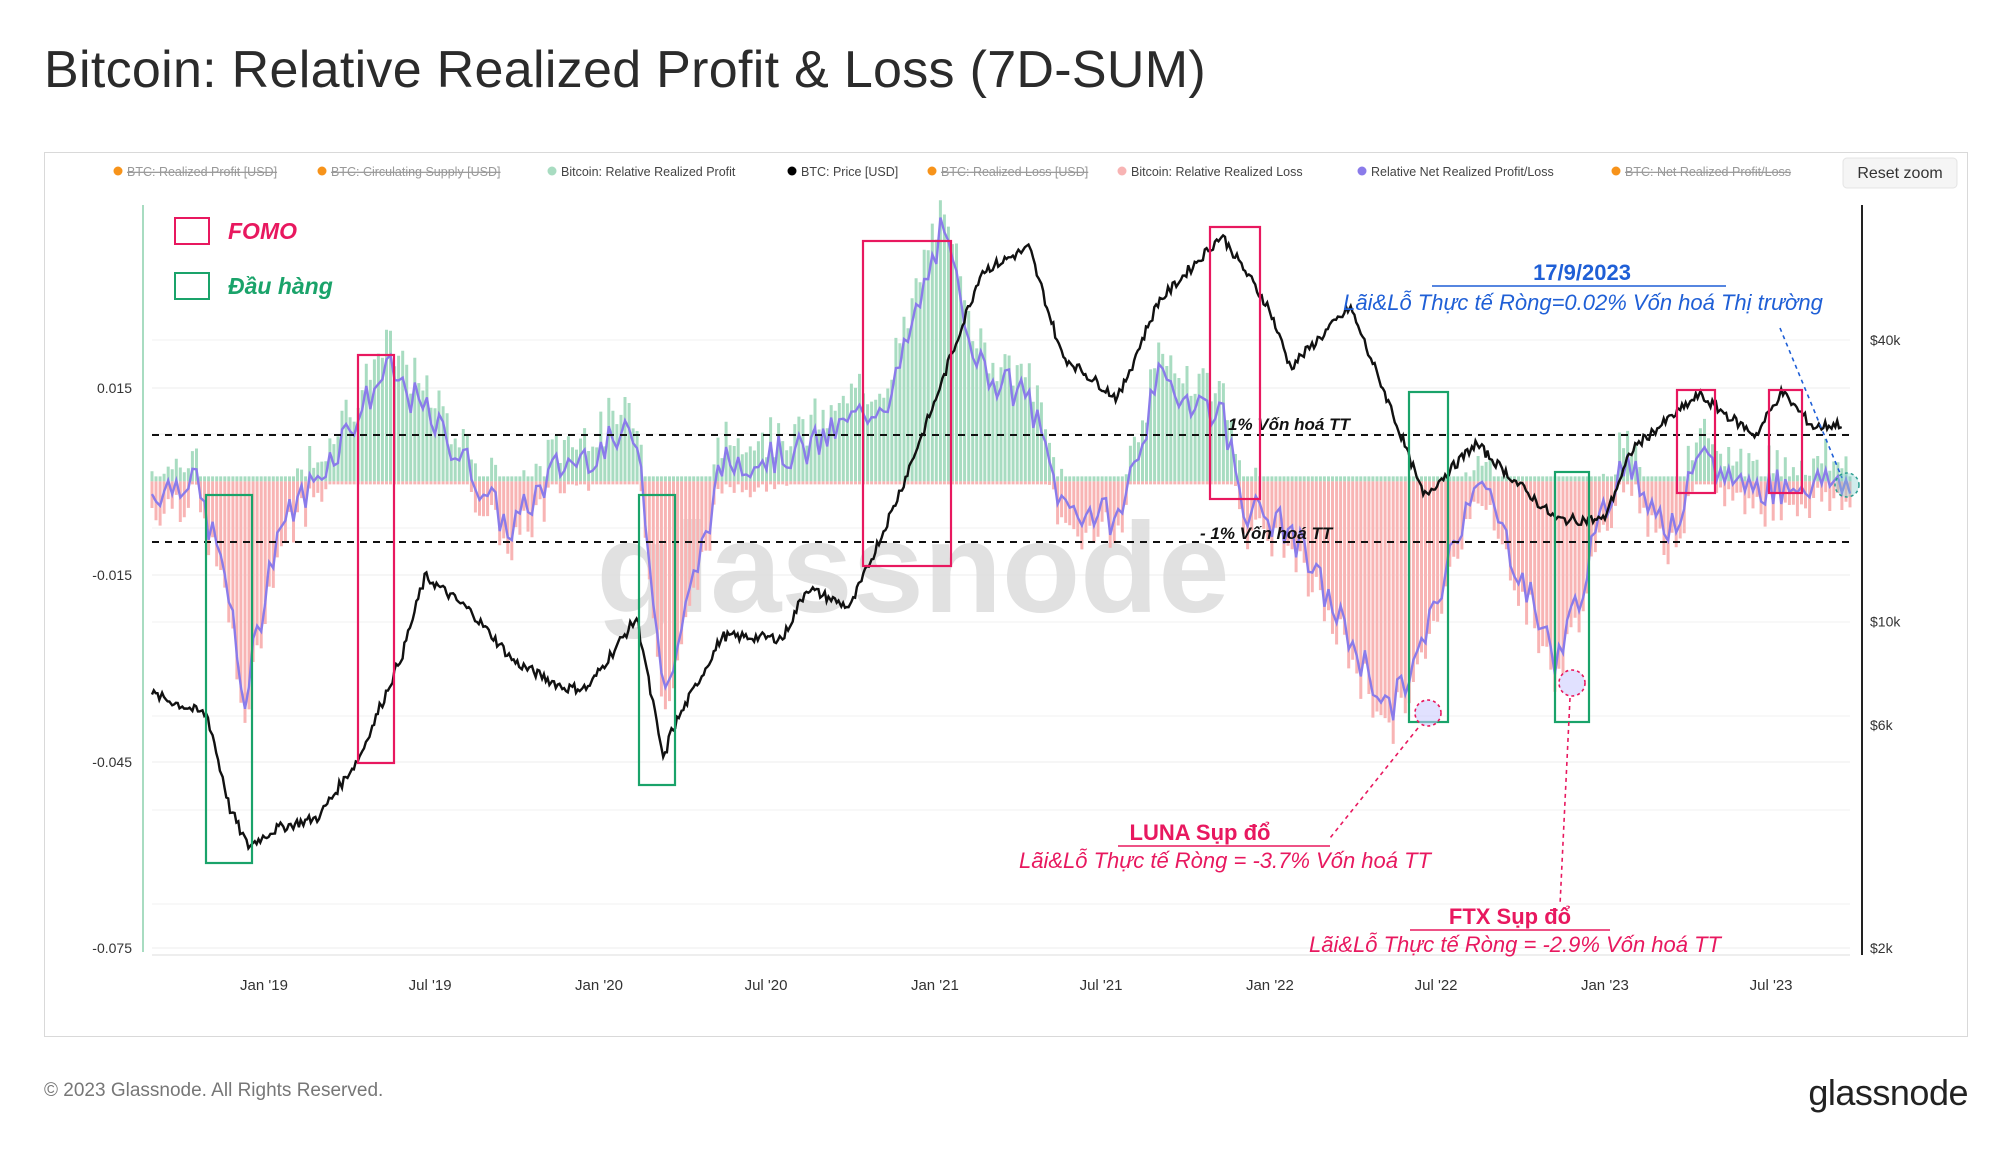 Image resolution: width=2000 pixels, height=1151 pixels. I want to click on ftx-pointer, so click(1565, 801).